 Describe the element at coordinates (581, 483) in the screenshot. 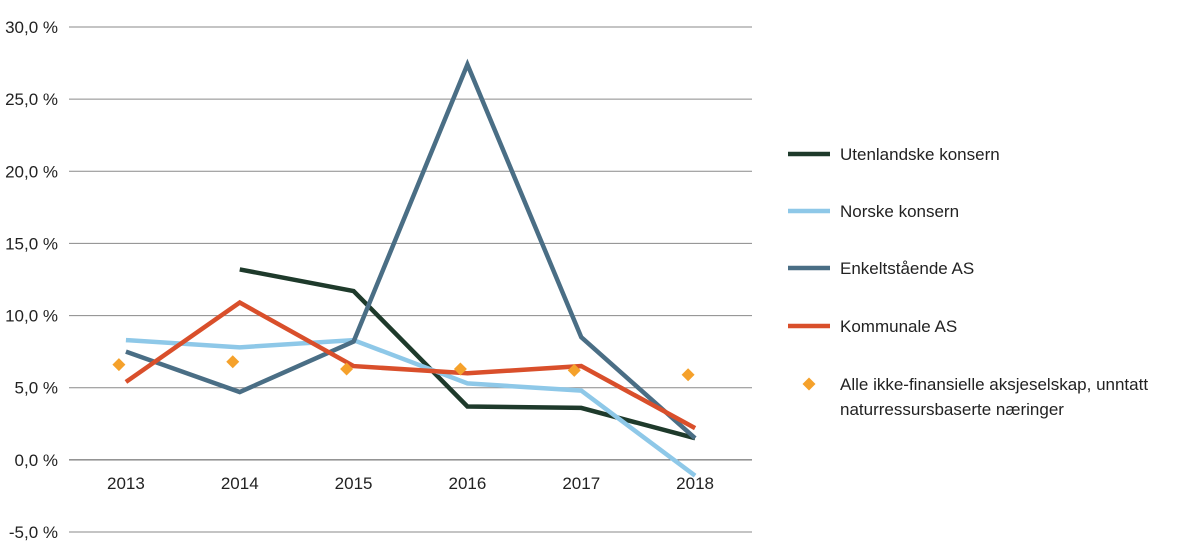

I see `x-tick-label: 2017` at that location.